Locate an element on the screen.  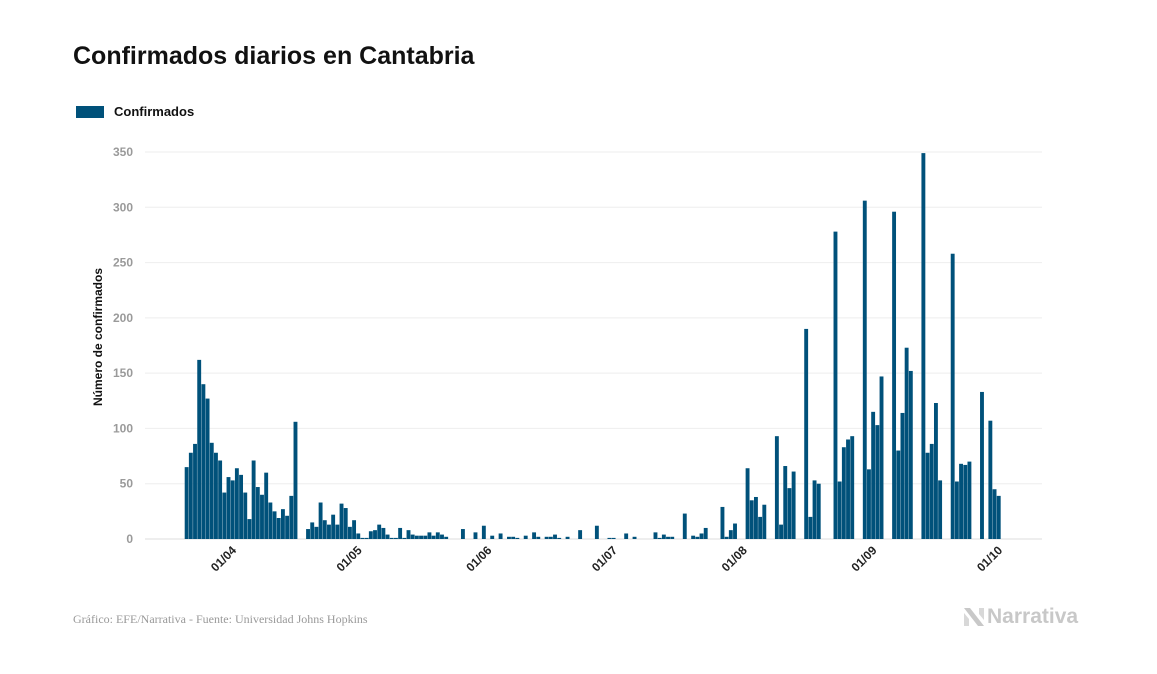
bar-08/04 is located at coordinates (266, 505).